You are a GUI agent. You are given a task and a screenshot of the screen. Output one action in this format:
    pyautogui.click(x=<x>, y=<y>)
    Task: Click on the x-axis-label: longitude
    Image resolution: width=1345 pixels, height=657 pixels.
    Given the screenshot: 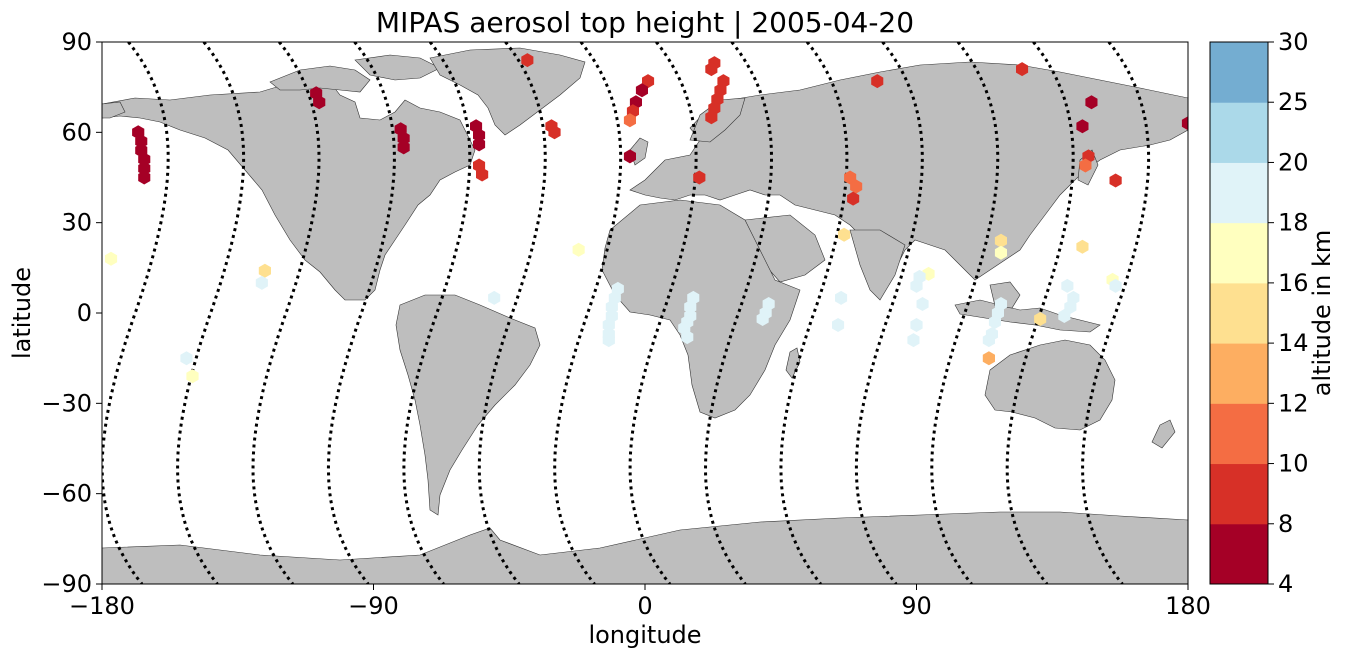 What is the action you would take?
    pyautogui.click(x=644, y=635)
    